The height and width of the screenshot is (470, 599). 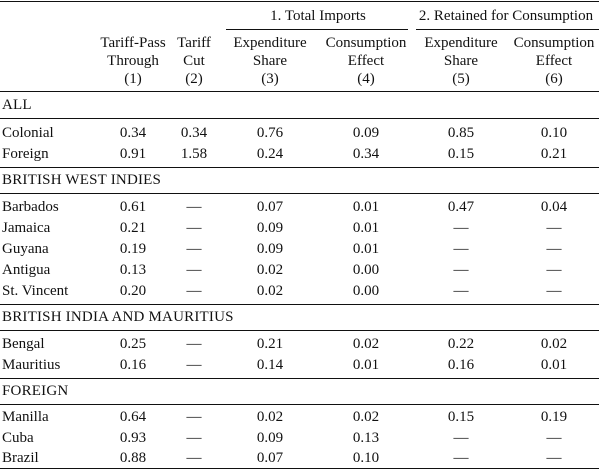 What do you see at coordinates (20, 458) in the screenshot?
I see `row-label-brazil: Brazil` at bounding box center [20, 458].